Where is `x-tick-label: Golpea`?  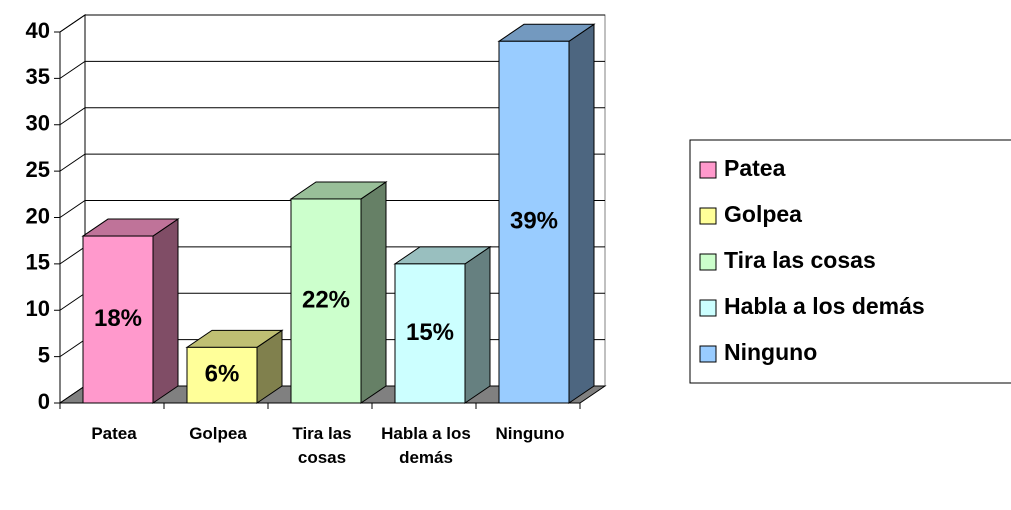
x-tick-label: Golpea is located at coordinates (218, 433).